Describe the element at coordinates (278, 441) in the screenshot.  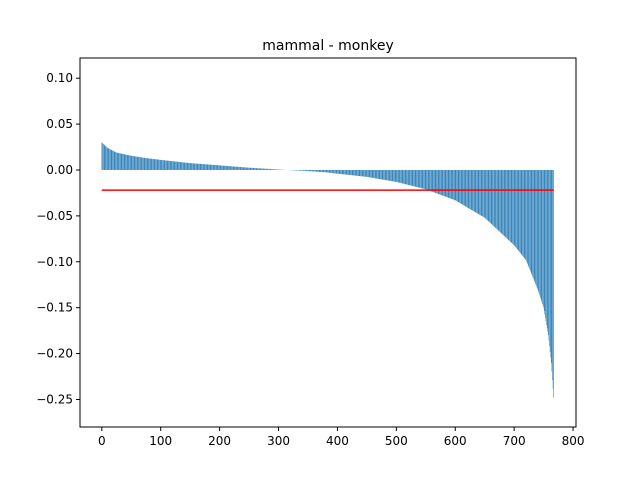
I see `x-tick-label: 300` at that location.